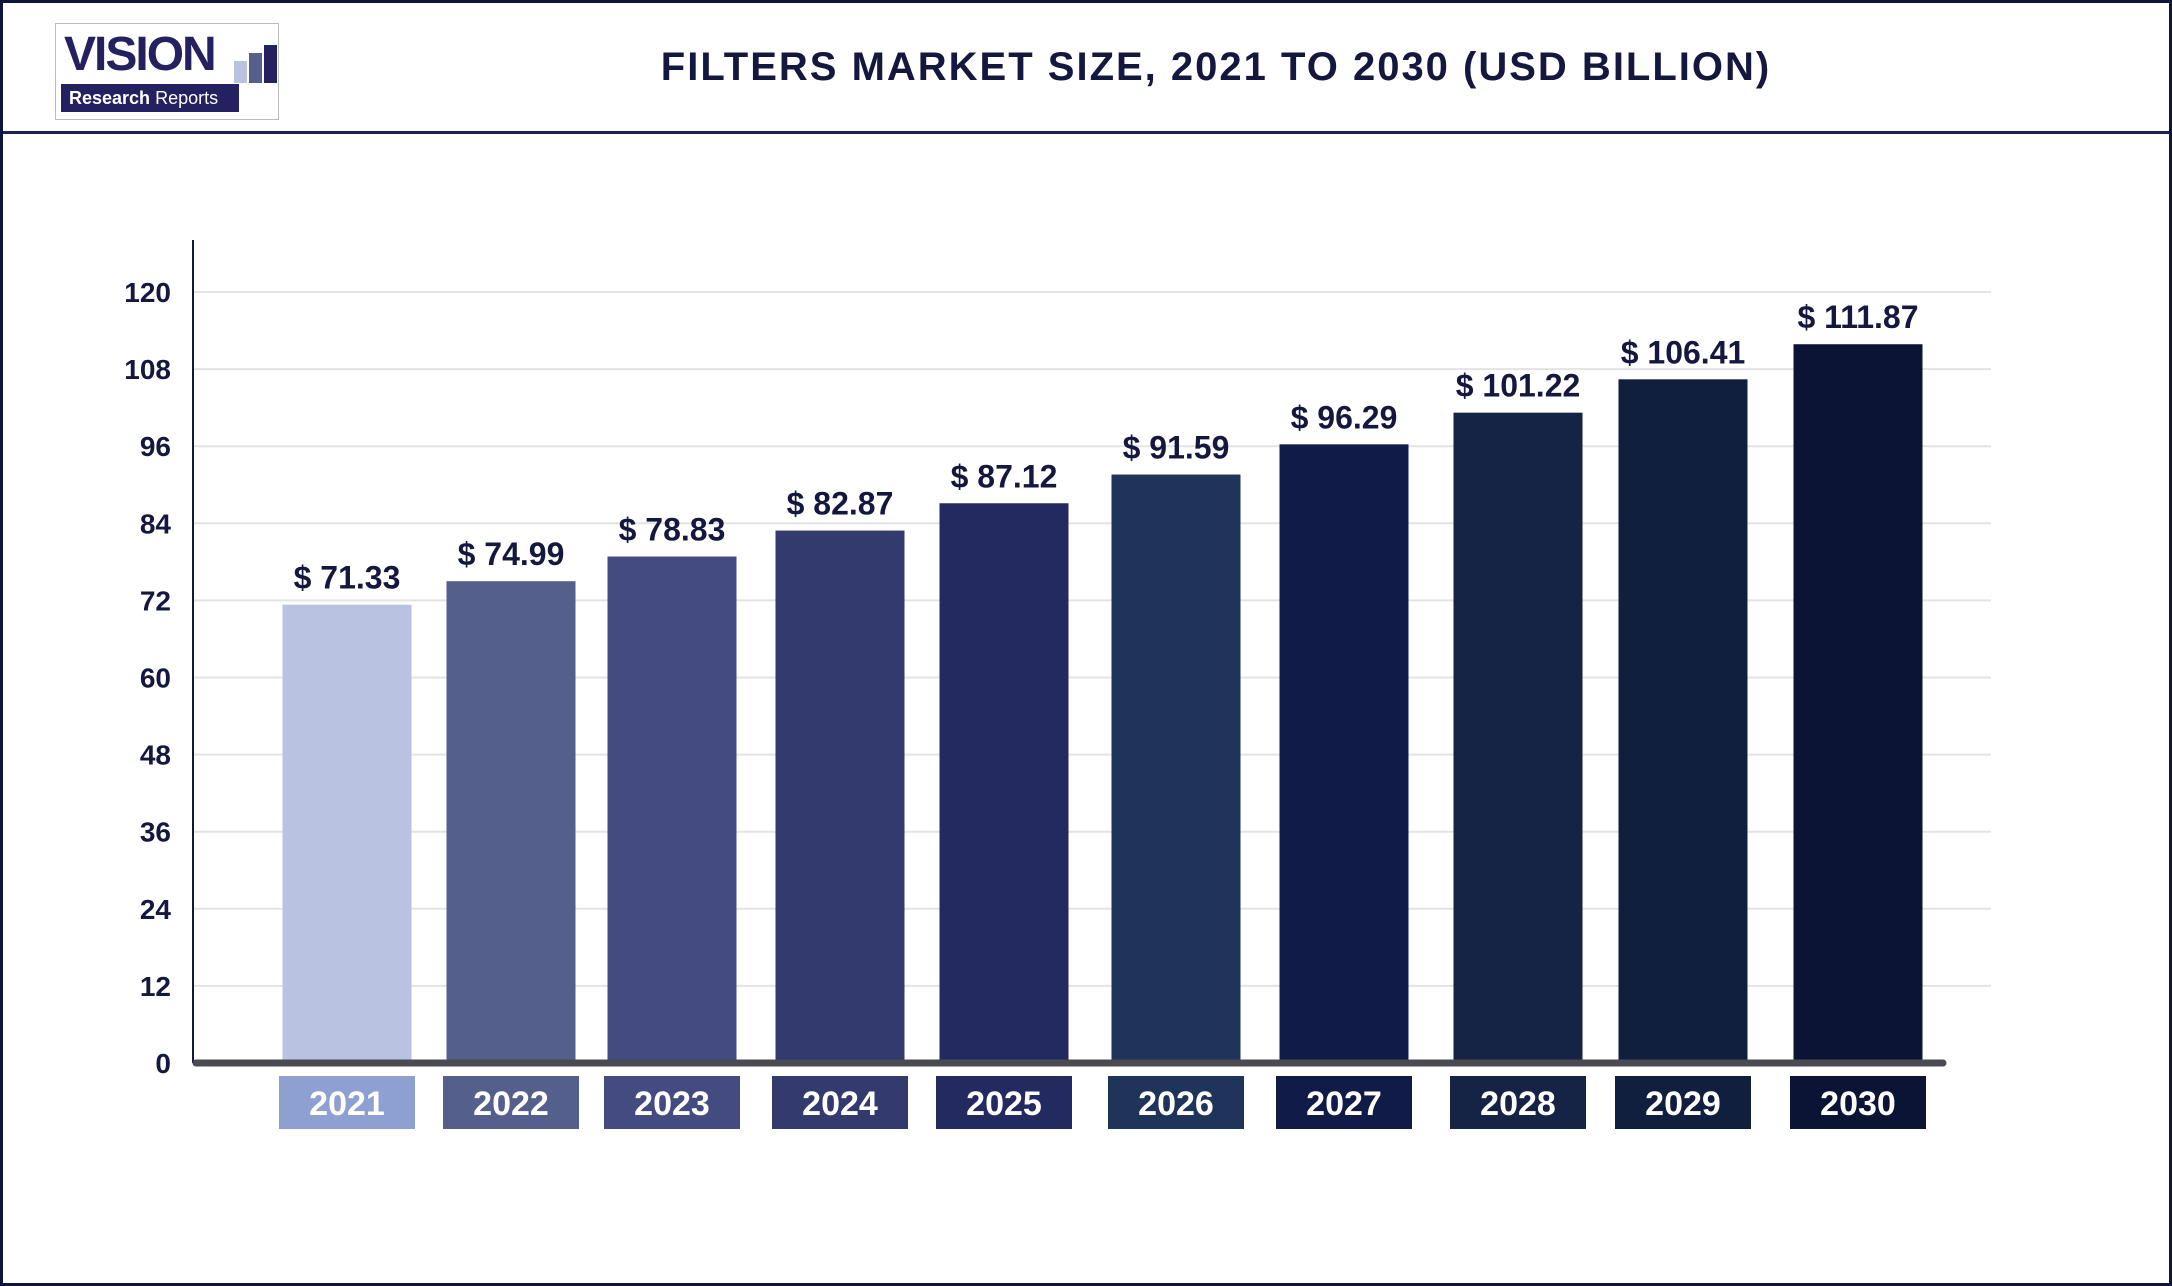  I want to click on y-tick-label: 72, so click(155, 600).